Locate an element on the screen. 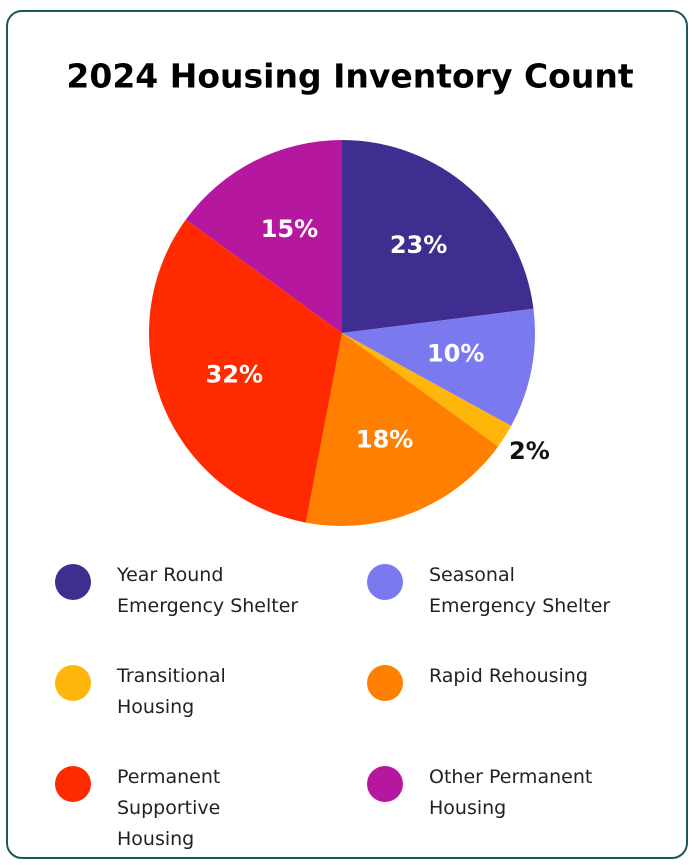 This screenshot has width=700, height=865. legend-label: Other Permanent Housing is located at coordinates (511, 792).